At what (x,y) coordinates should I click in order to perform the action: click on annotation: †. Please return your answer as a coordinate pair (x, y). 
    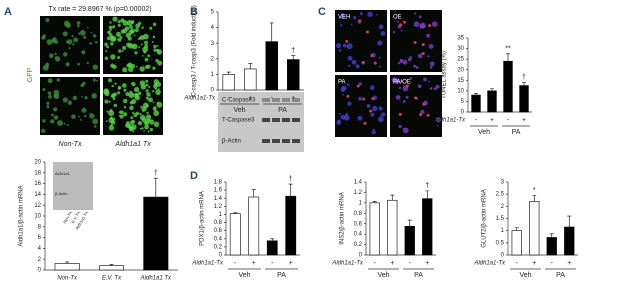
    Looking at the image, I should click on (524, 77).